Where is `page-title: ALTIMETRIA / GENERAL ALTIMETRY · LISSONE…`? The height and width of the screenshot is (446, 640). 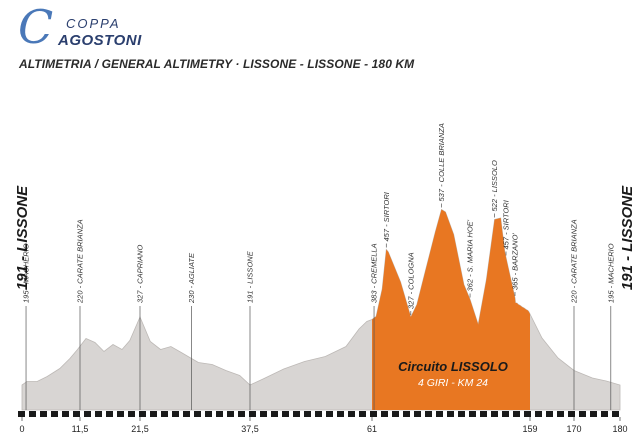 page-title: ALTIMETRIA / GENERAL ALTIMETRY · LISSONE… is located at coordinates (217, 64).